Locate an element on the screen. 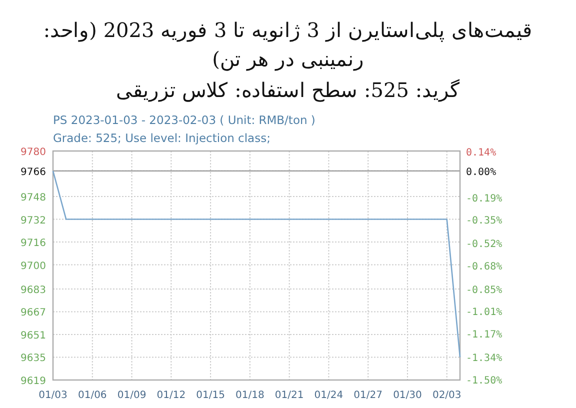 Image resolution: width=576 pixels, height=408 pixels. y2-tick-label: 0.00% is located at coordinates (481, 172).